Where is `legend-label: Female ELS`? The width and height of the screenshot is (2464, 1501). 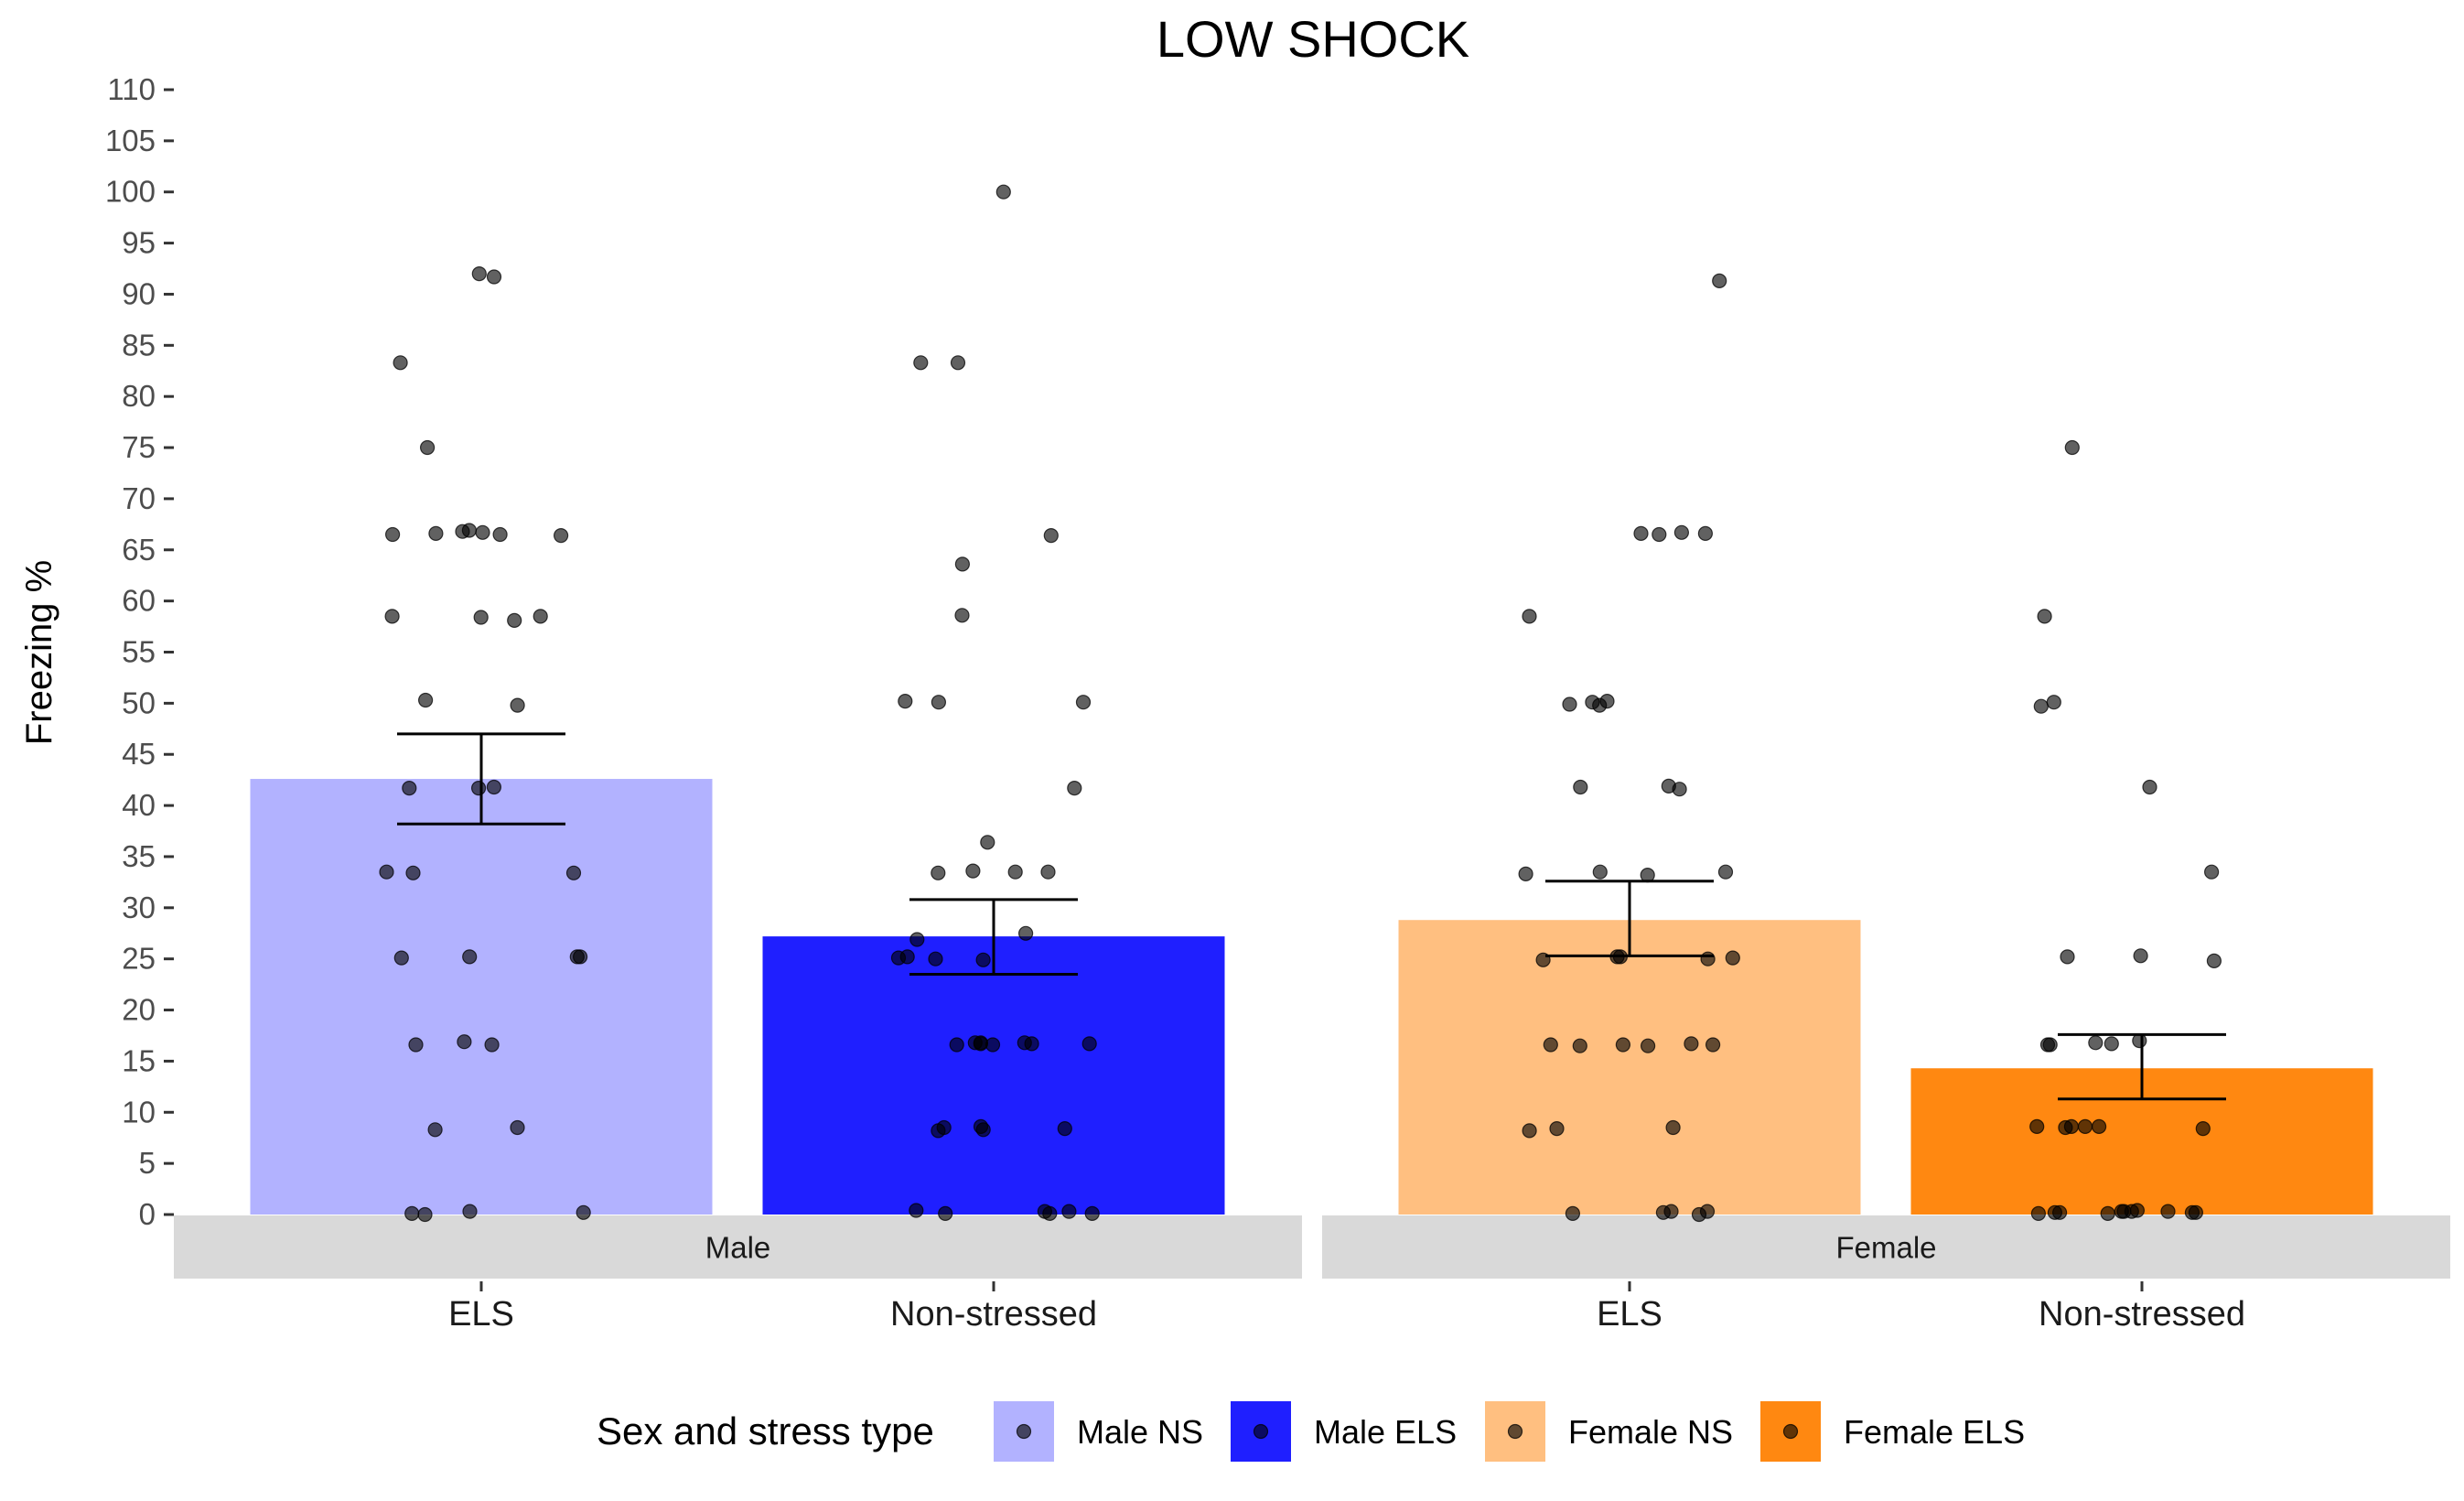 legend-label: Female ELS is located at coordinates (1935, 1432).